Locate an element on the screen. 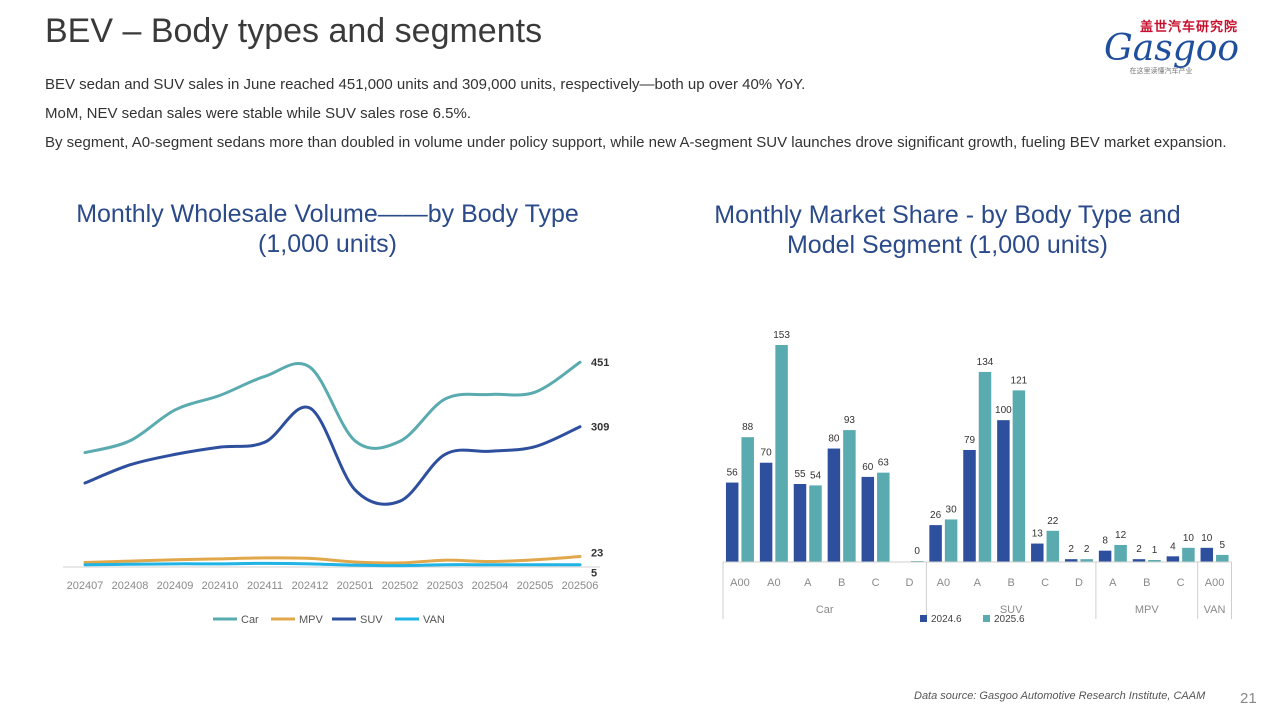 The image size is (1280, 720). bar-data-label: 60 is located at coordinates (868, 467).